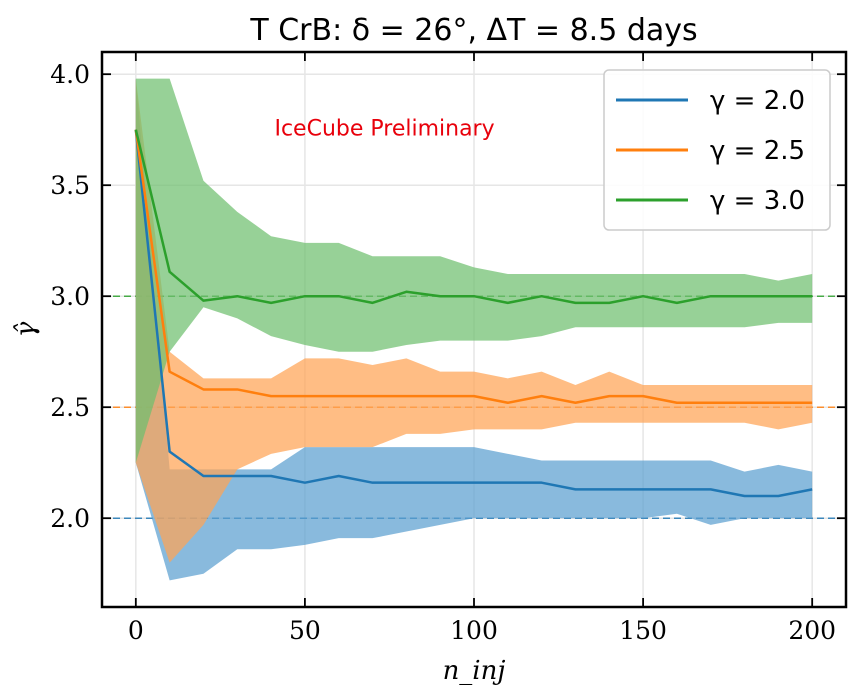 The image size is (860, 699). I want to click on y-tick-label: 2.0, so click(70, 518).